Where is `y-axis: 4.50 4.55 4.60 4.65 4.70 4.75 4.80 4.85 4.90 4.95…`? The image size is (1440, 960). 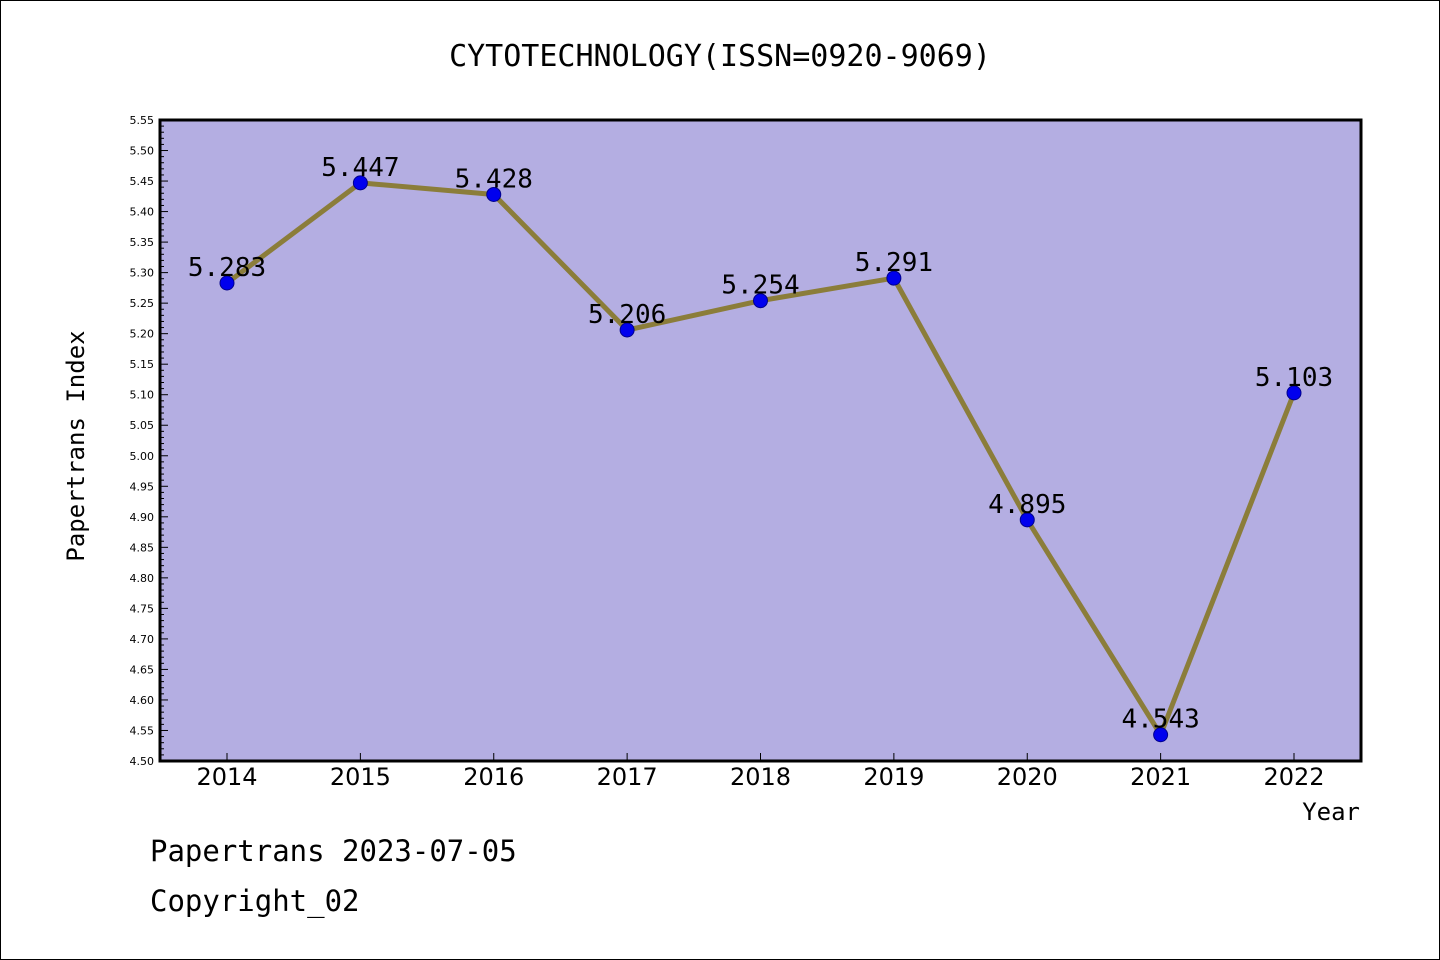 y-axis: 4.50 4.55 4.60 4.65 4.70 4.75 4.80 4.85 4.90 4.95… is located at coordinates (149, 441).